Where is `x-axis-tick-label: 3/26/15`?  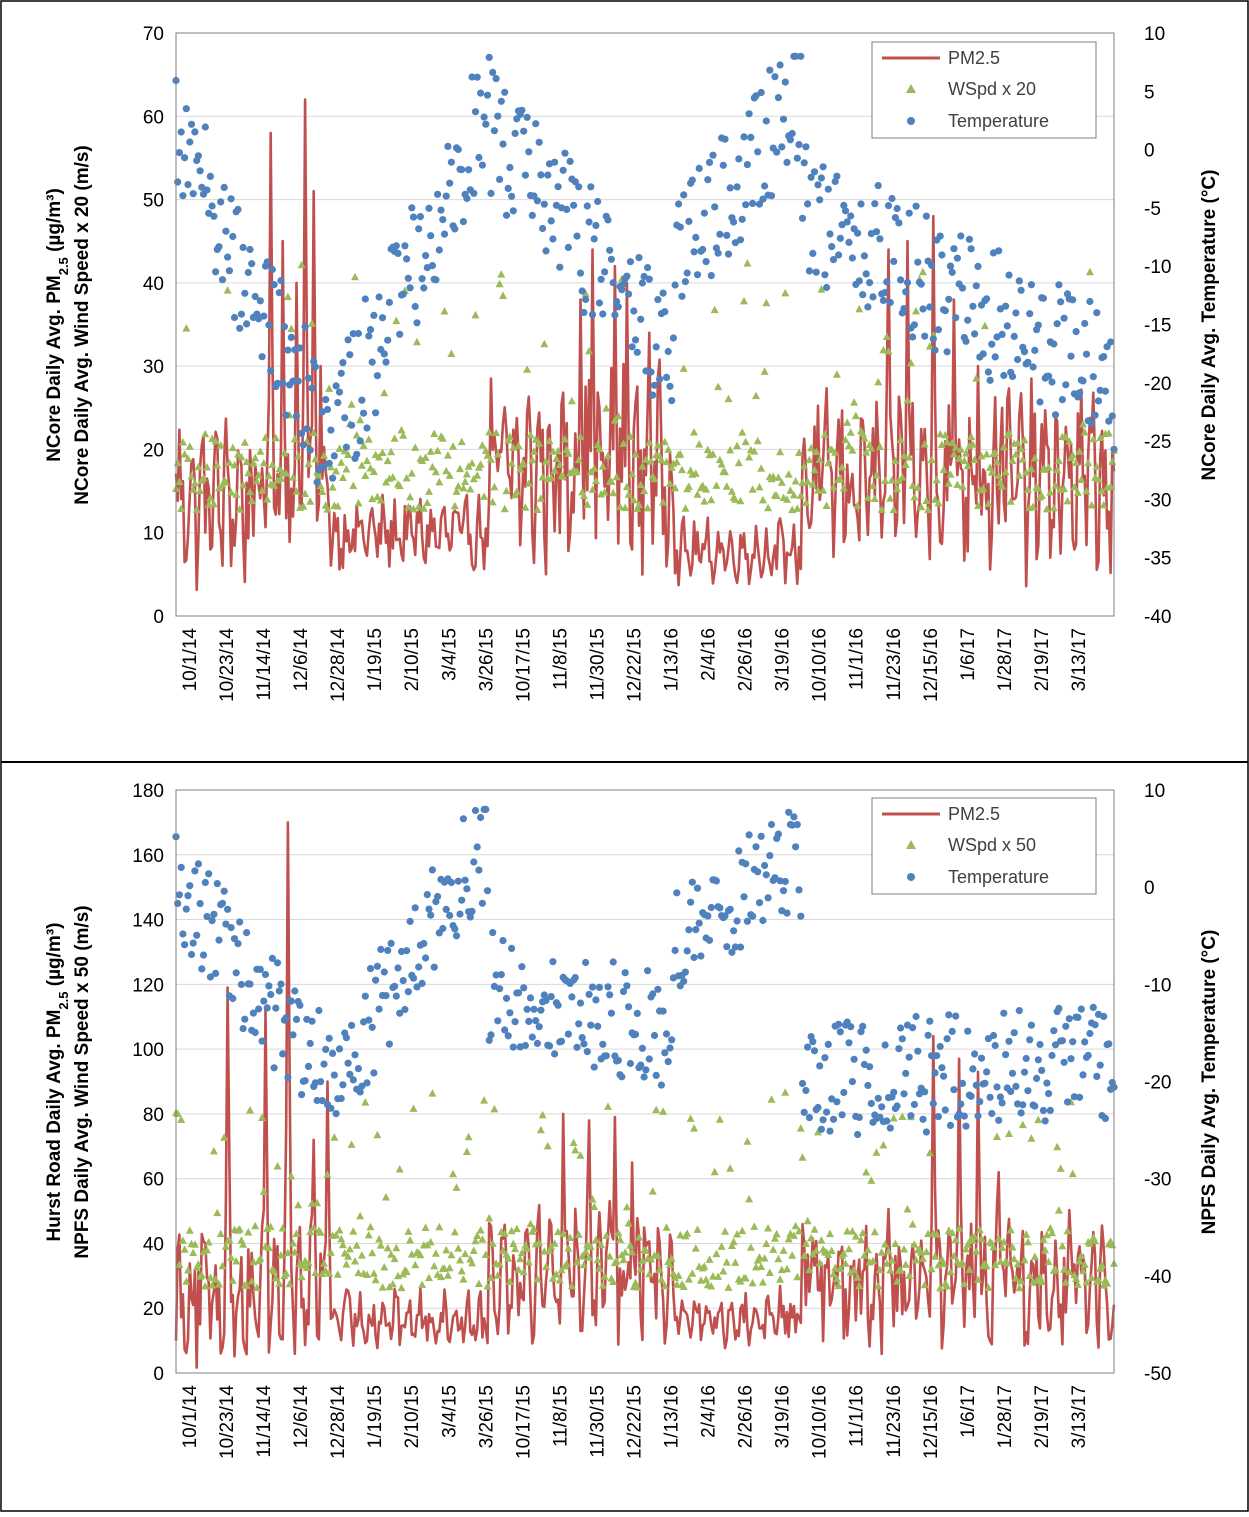 x-axis-tick-label: 3/26/15 is located at coordinates (486, 659).